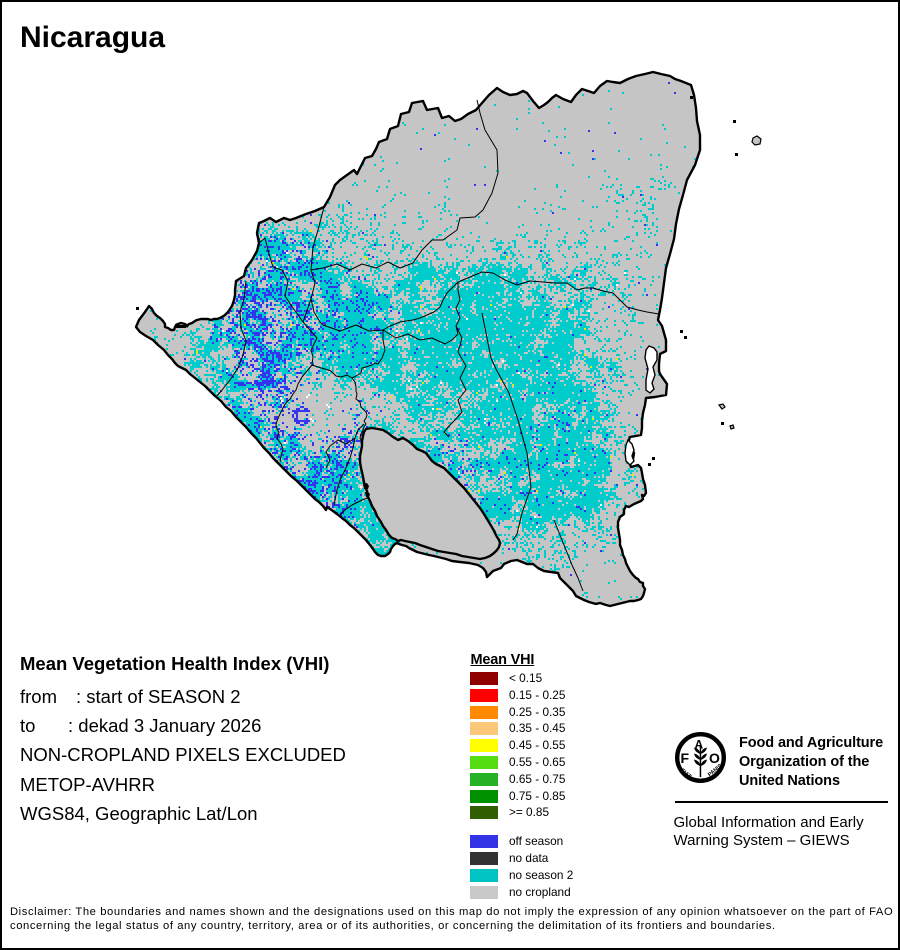 This screenshot has width=900, height=950. I want to click on svg-text: A, so click(699, 745).